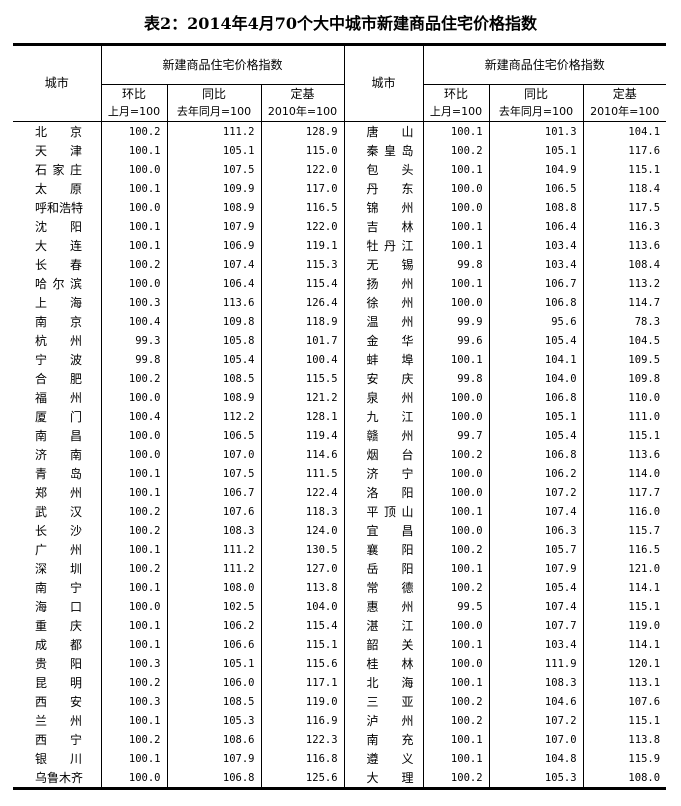 The width and height of the screenshot is (681, 806). I want to click on header-fixed-base: 定基 2010年=100, so click(625, 103).